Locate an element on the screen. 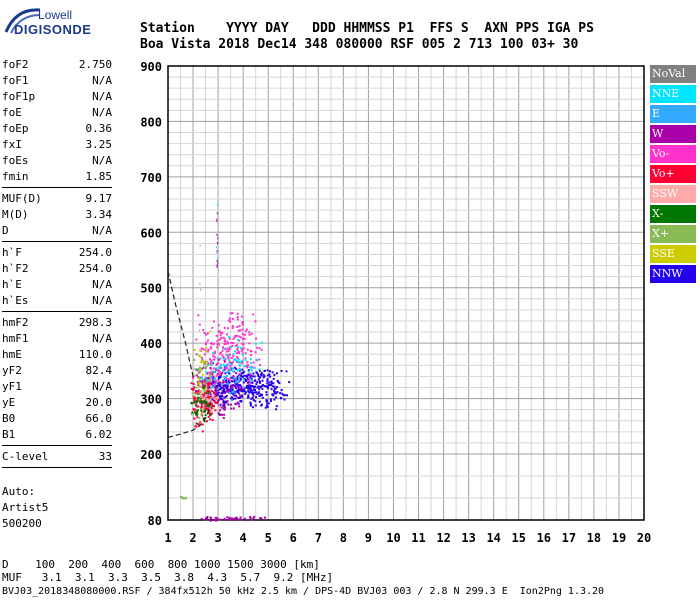 This screenshot has width=700, height=600. param-name: B1 is located at coordinates (9, 434).